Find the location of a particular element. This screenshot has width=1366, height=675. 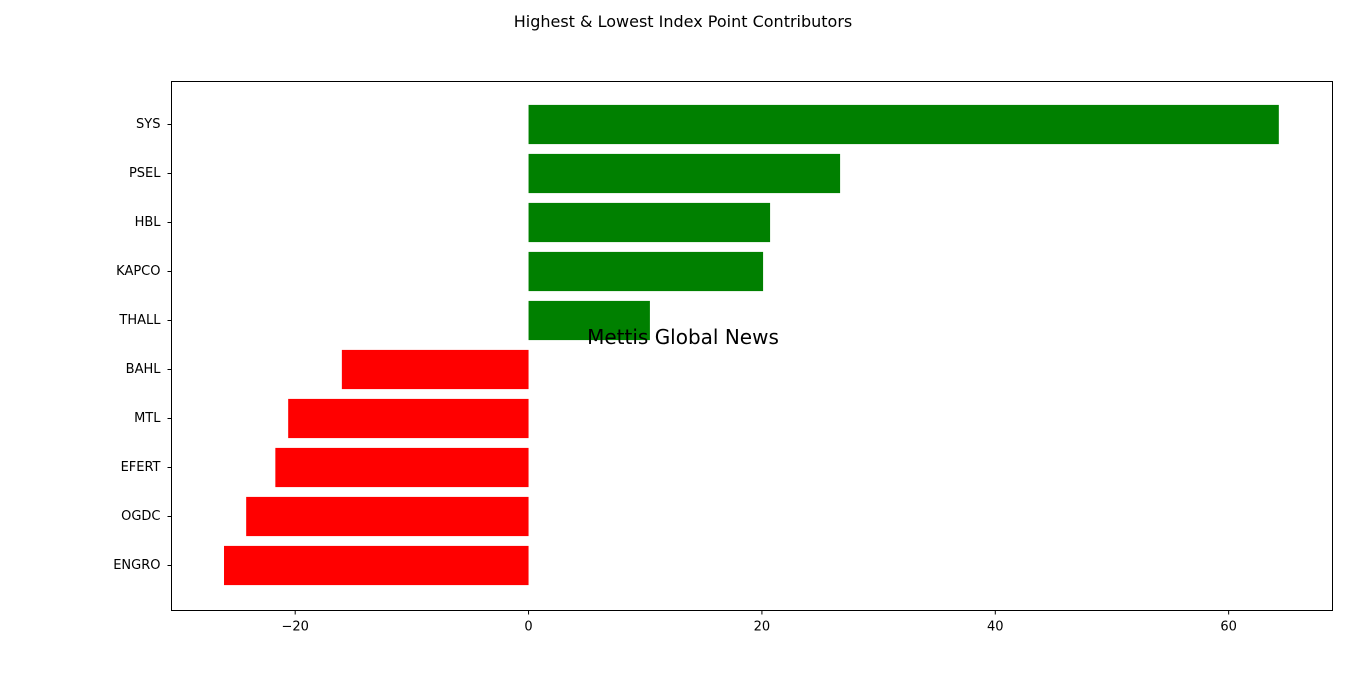

bar-mtl is located at coordinates (408, 418).